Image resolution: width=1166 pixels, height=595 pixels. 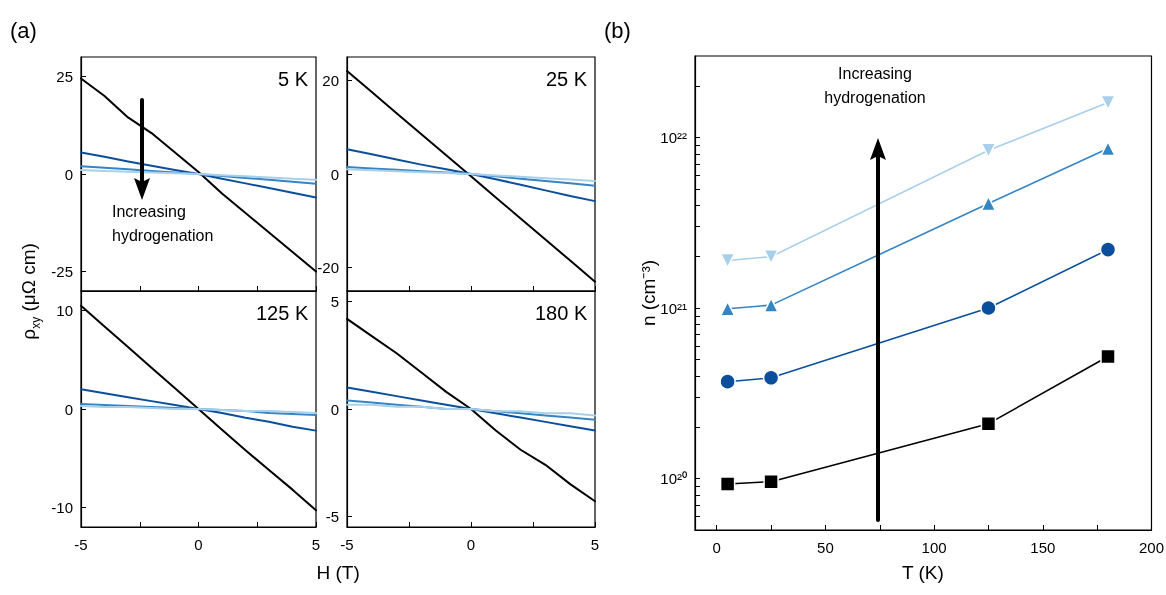 What do you see at coordinates (649, 293) in the screenshot?
I see `y-axis-title: n (cm⁻³)` at bounding box center [649, 293].